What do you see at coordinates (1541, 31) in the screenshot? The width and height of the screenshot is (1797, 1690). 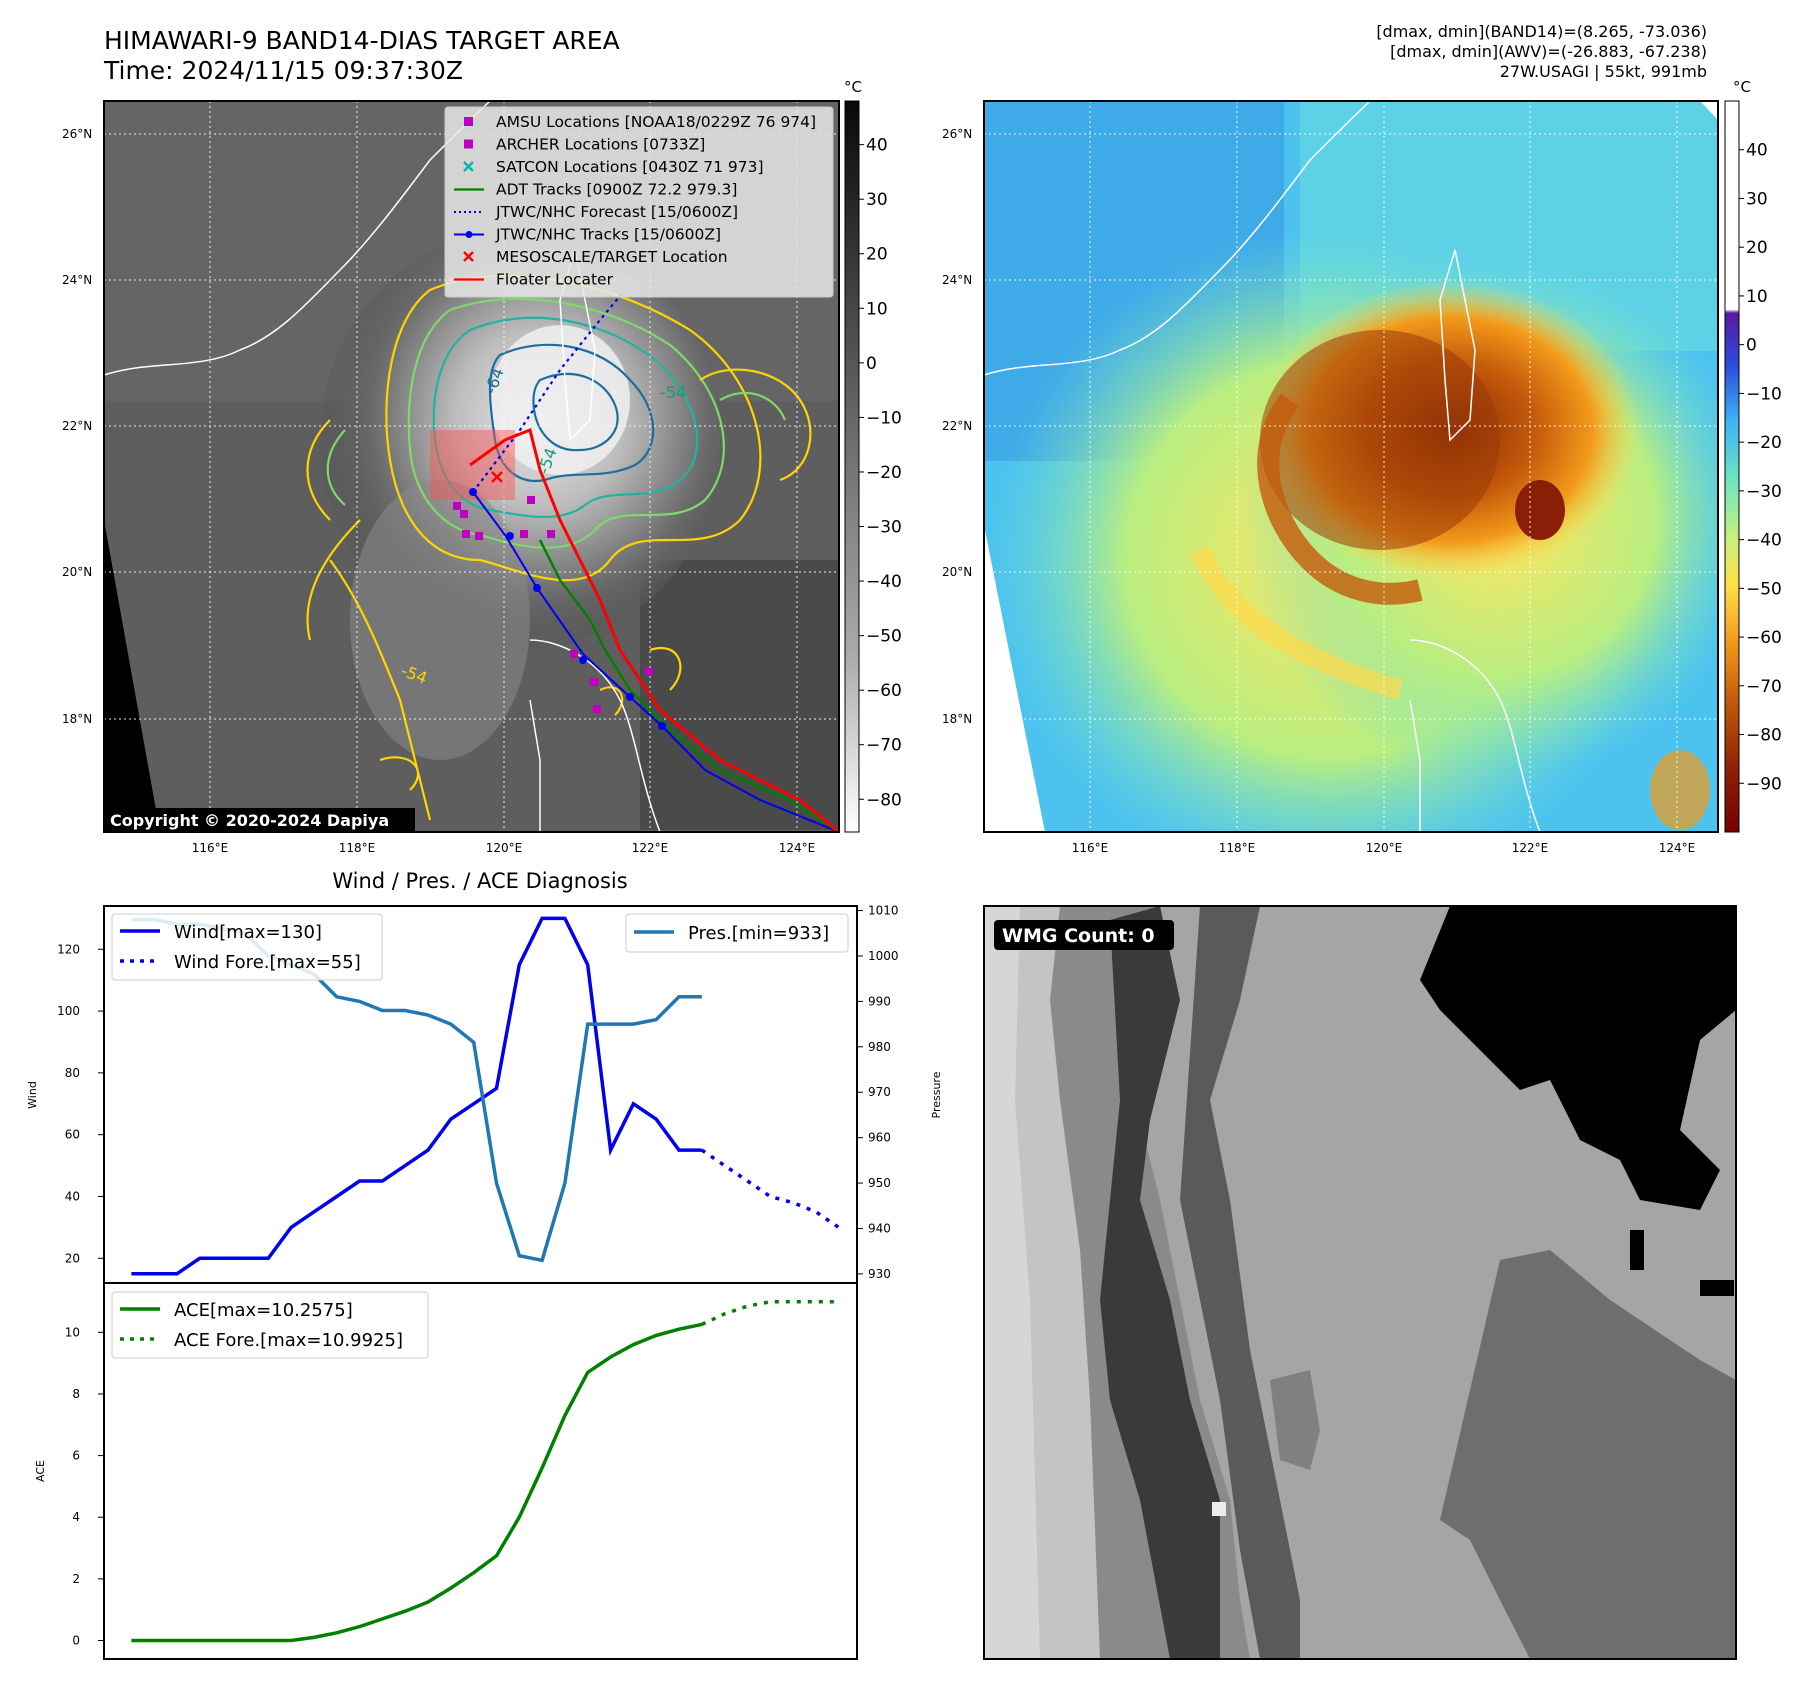 I see `dmax-band14-text: [dmax, dmin](BAND14)=(8.265, -73.036)` at bounding box center [1541, 31].